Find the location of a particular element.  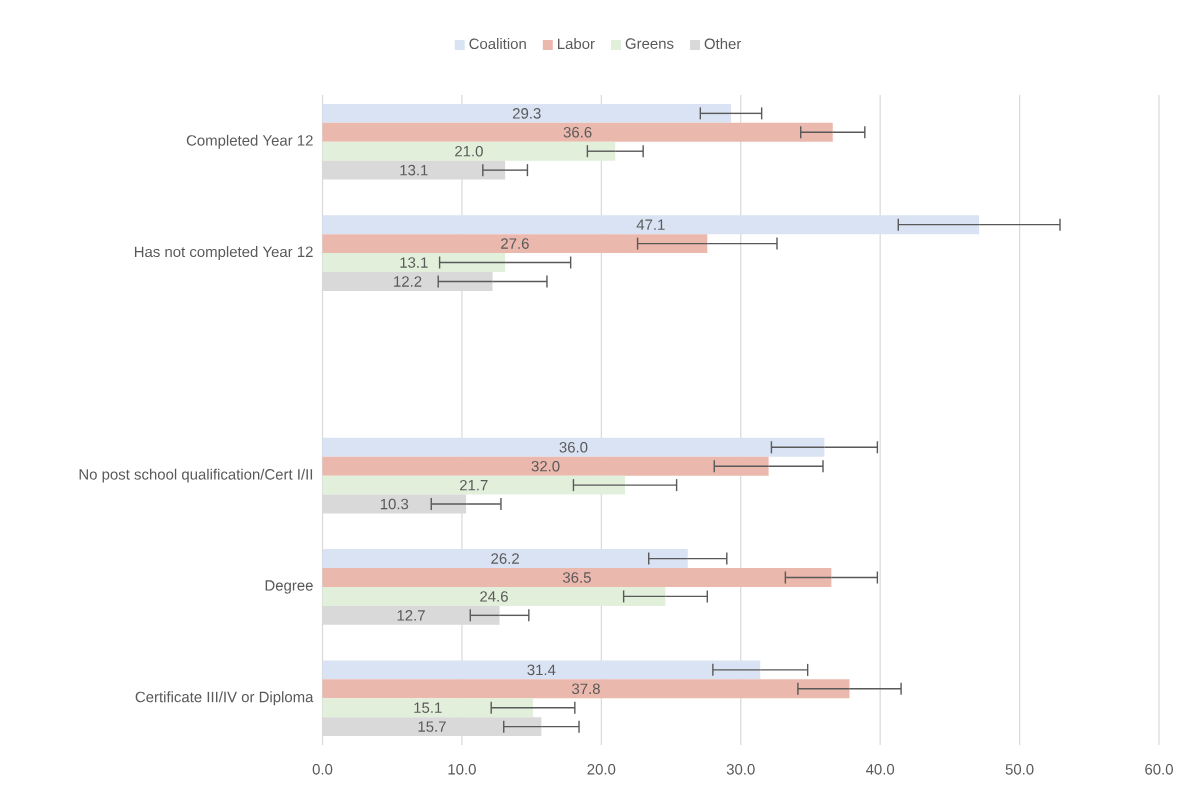

data-label: 10.3 is located at coordinates (394, 504).